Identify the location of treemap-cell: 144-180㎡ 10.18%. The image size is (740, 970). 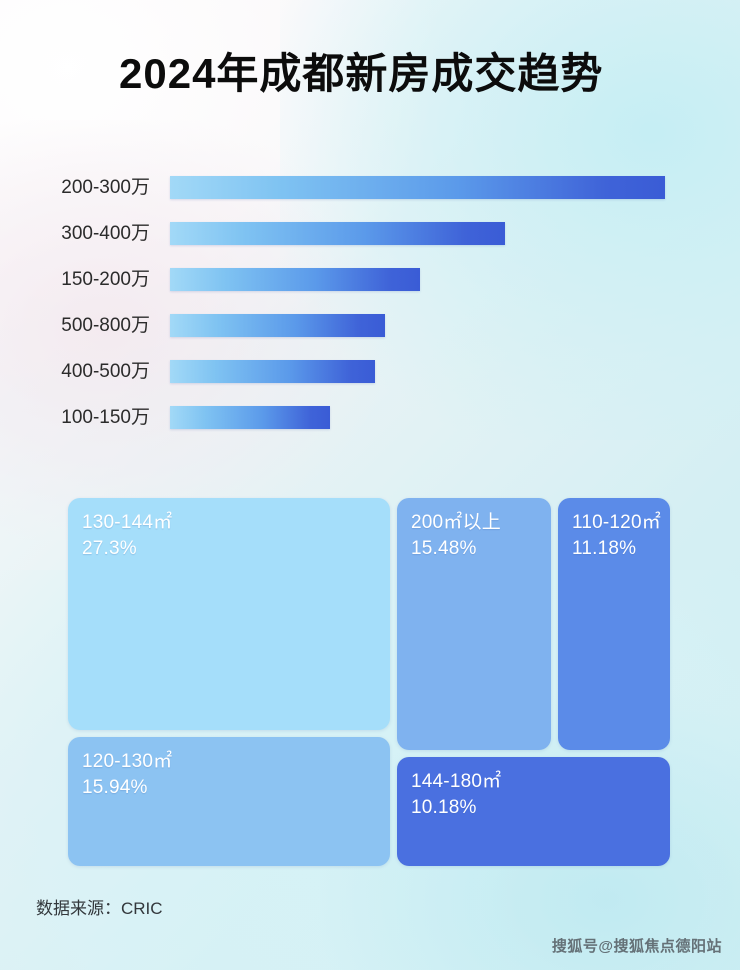
(533, 811).